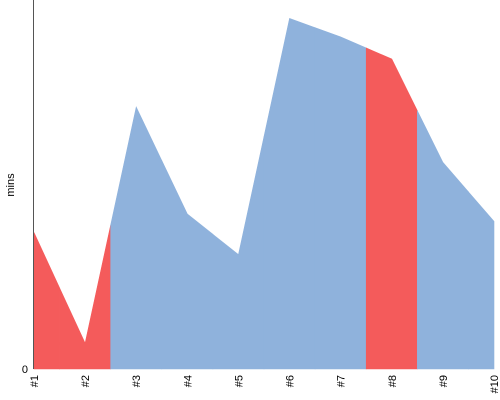 Image resolution: width=500 pixels, height=400 pixels. Describe the element at coordinates (35, 381) in the screenshot. I see `x-tick-label: #1` at that location.